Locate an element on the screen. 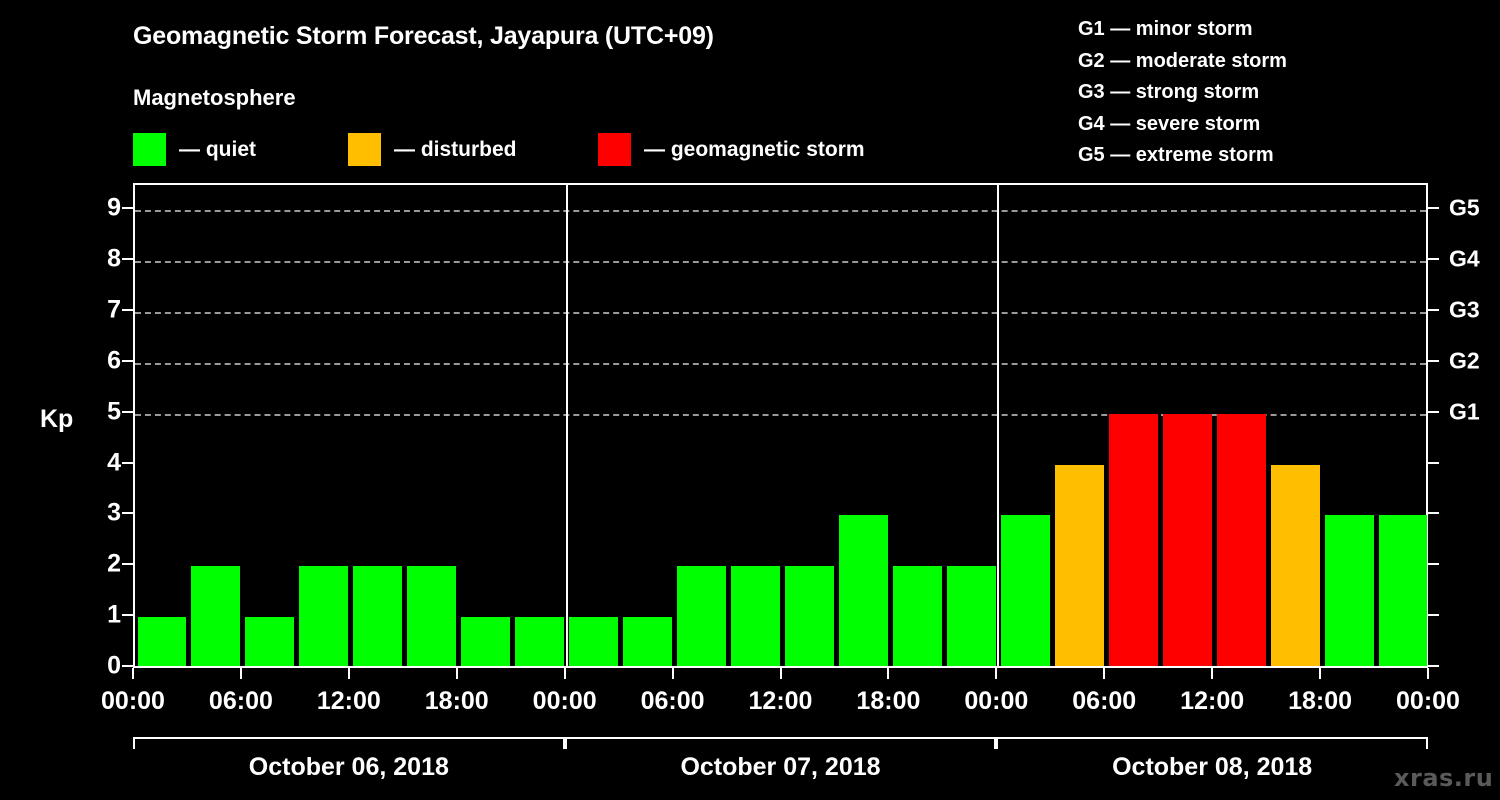 The height and width of the screenshot is (800, 1500). g-scale-row-5: G5 — extreme storm is located at coordinates (1176, 155).